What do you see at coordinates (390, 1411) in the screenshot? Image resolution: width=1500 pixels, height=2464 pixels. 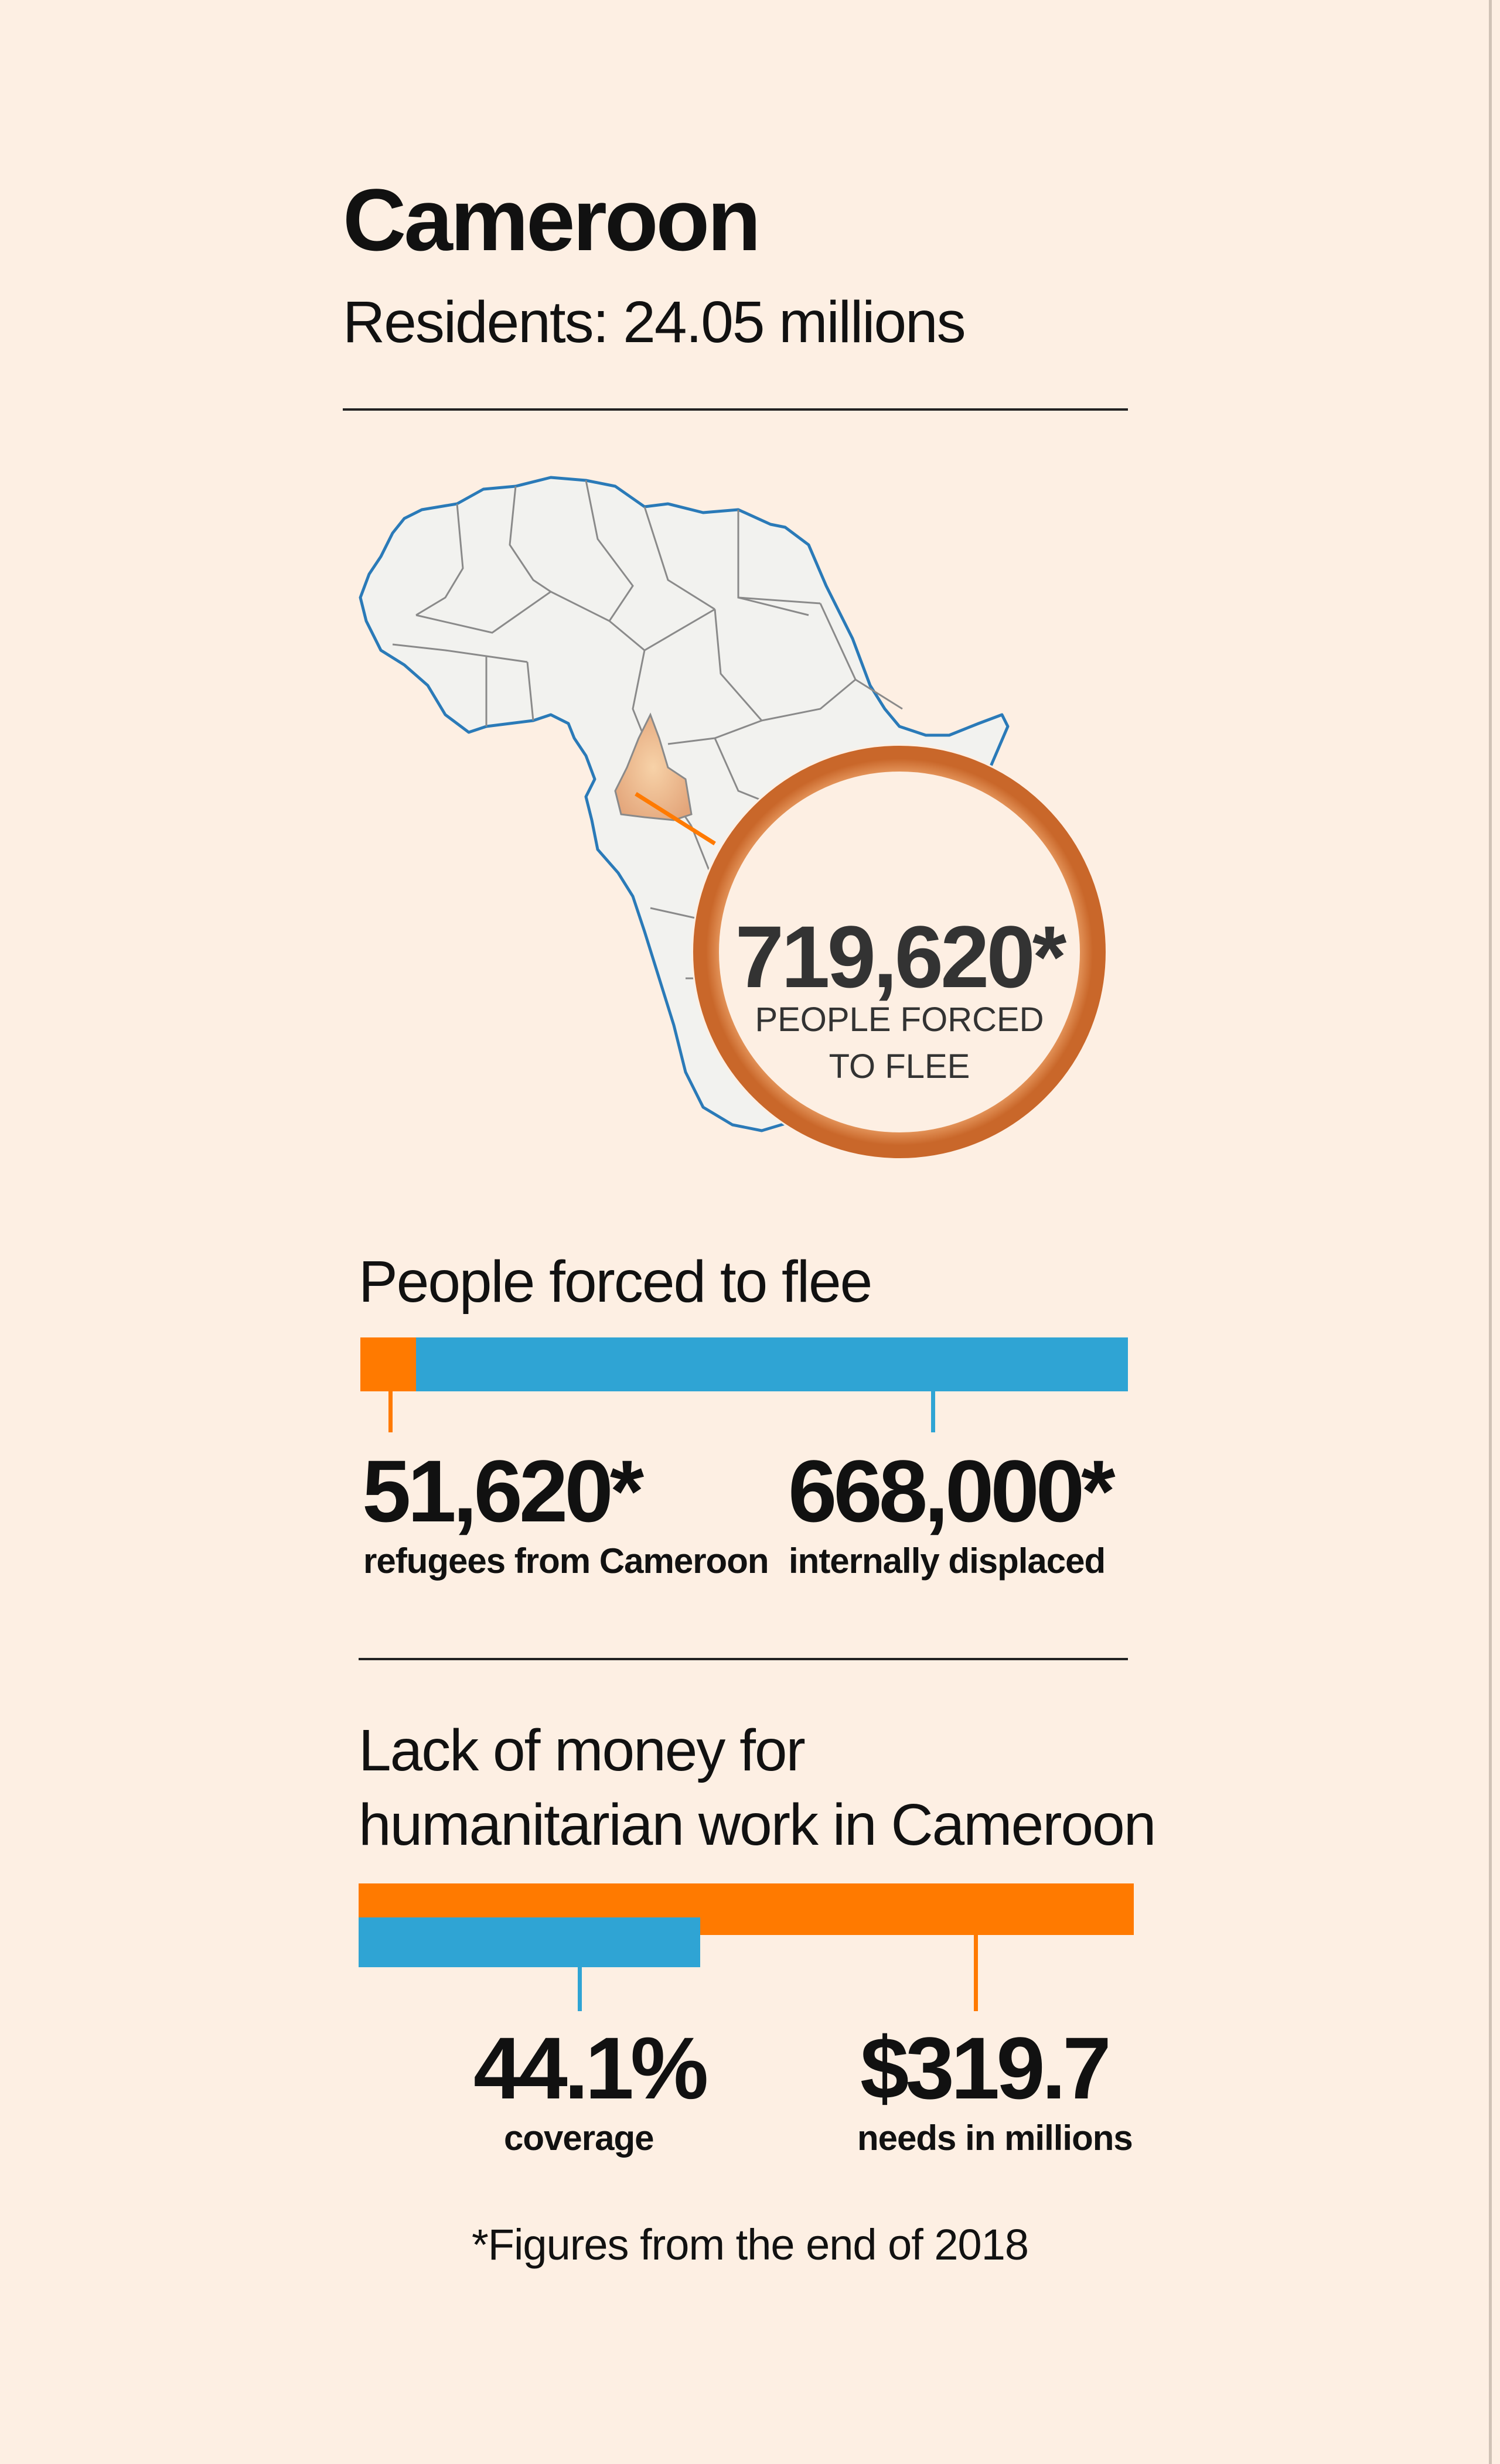 I see `tick-refugees` at bounding box center [390, 1411].